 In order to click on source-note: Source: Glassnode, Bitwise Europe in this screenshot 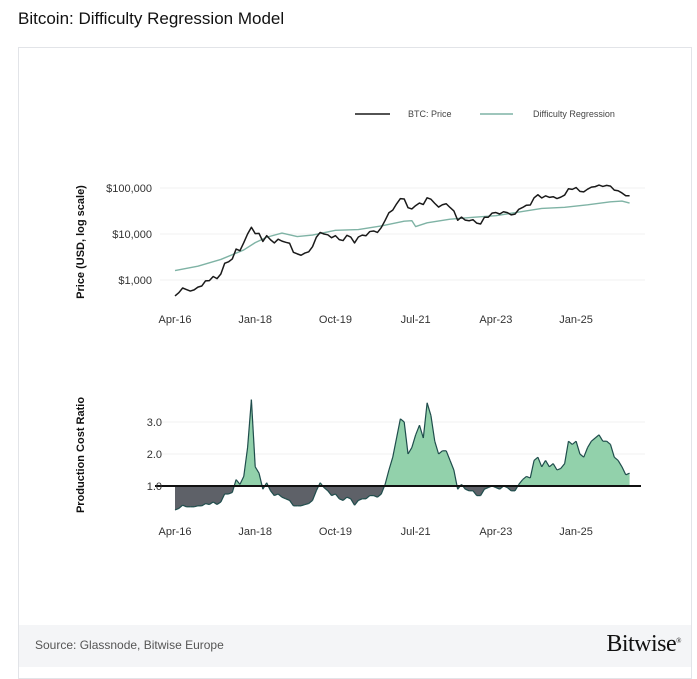, I will do `click(129, 645)`.